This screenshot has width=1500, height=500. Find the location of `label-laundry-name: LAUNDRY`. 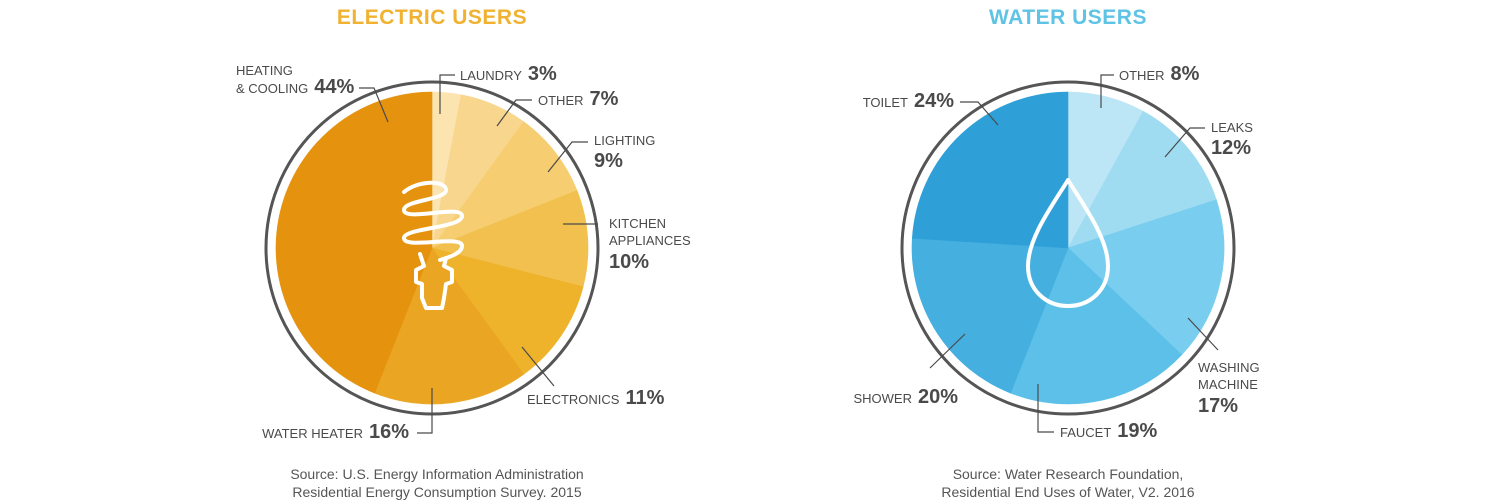

label-laundry-name: LAUNDRY is located at coordinates (491, 75).